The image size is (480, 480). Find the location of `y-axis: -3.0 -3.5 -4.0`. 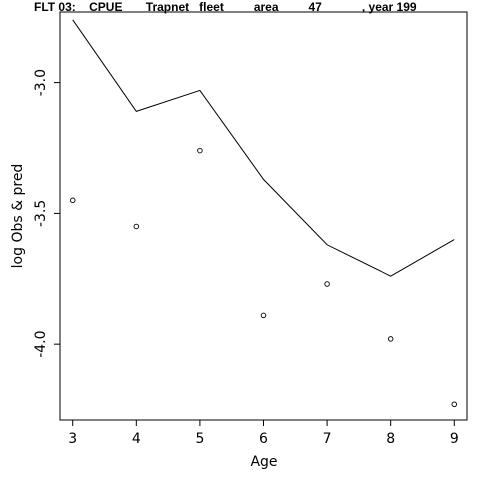

y-axis: -3.0 -3.5 -4.0 is located at coordinates (46, 213).